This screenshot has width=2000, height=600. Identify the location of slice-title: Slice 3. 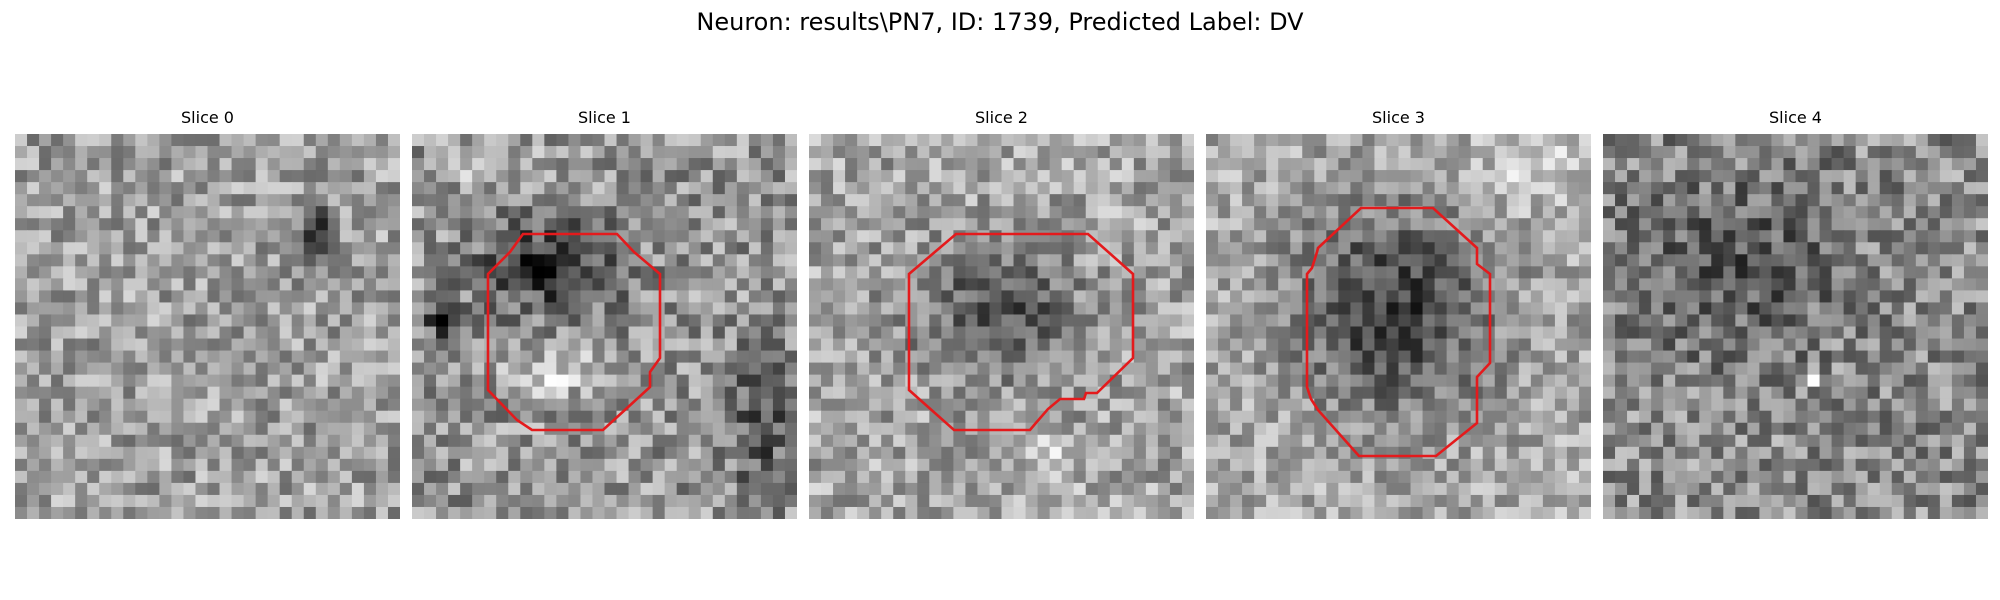
(1398, 117).